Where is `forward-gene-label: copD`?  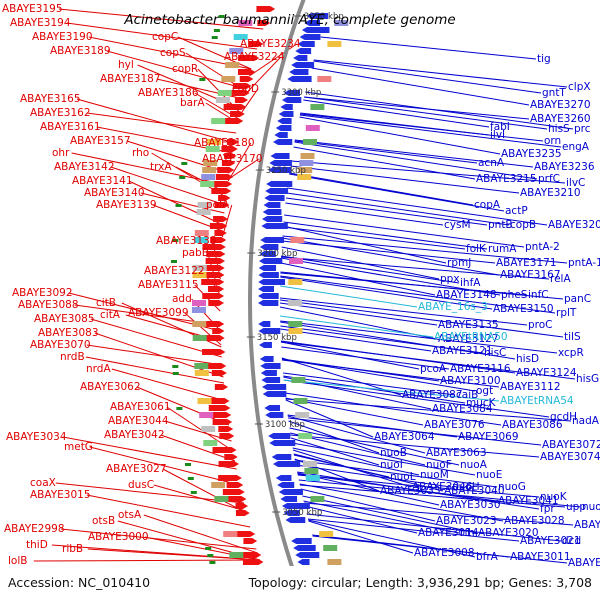 forward-gene-label: copD is located at coordinates (245, 89).